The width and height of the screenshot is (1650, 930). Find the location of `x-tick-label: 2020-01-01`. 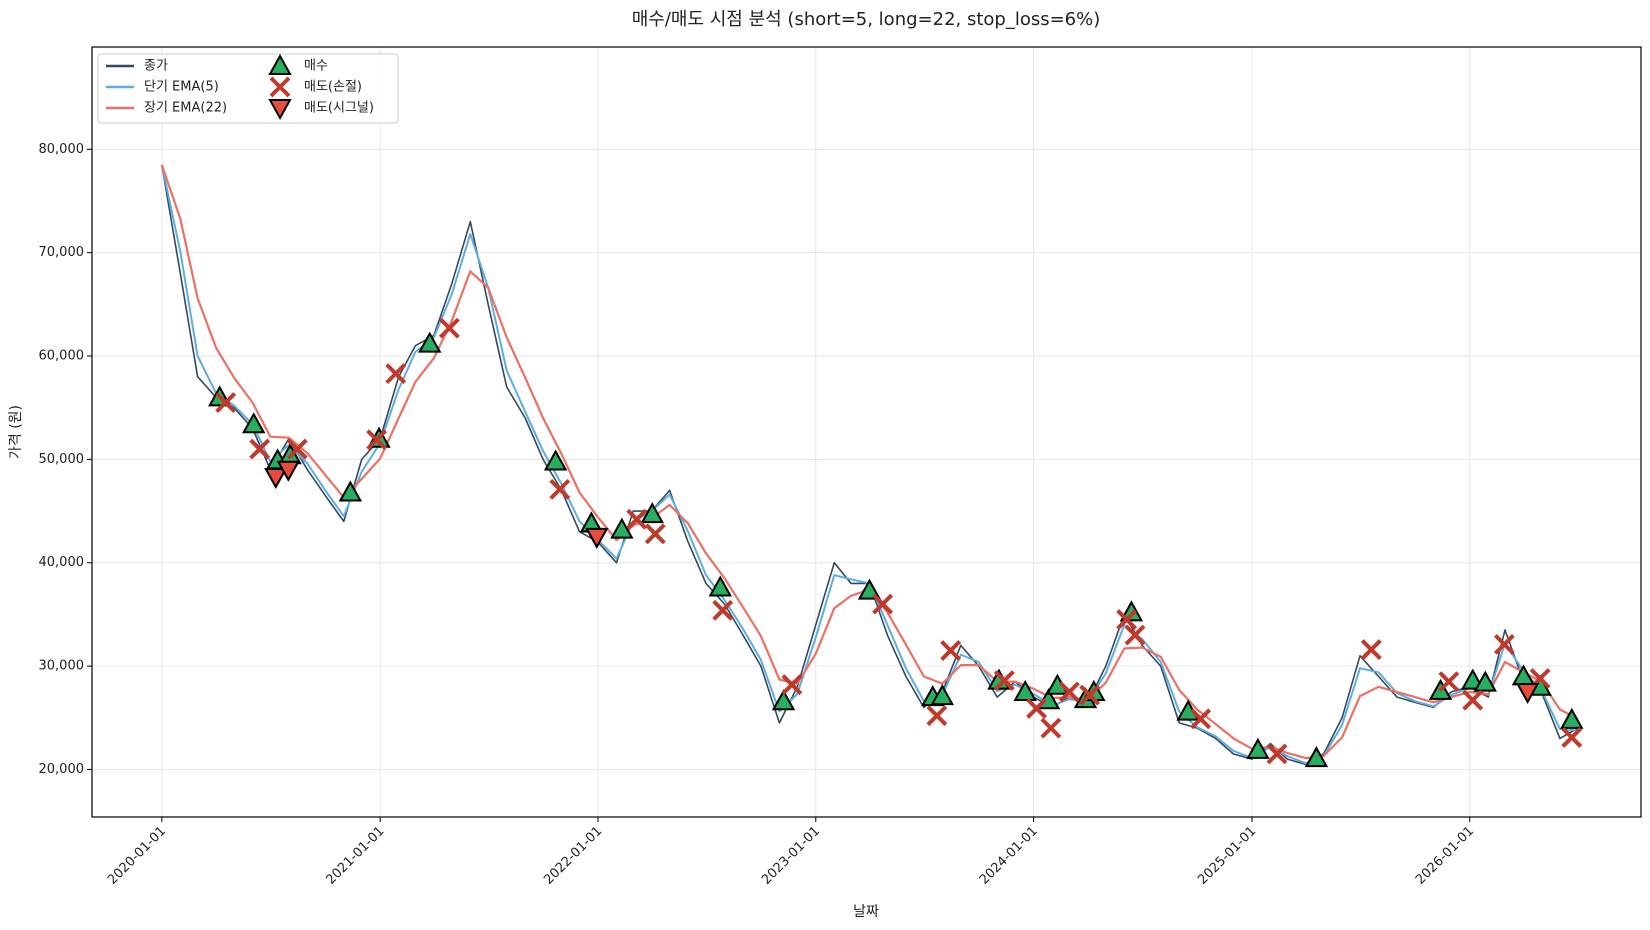

x-tick-label: 2020-01-01 is located at coordinates (137, 856).